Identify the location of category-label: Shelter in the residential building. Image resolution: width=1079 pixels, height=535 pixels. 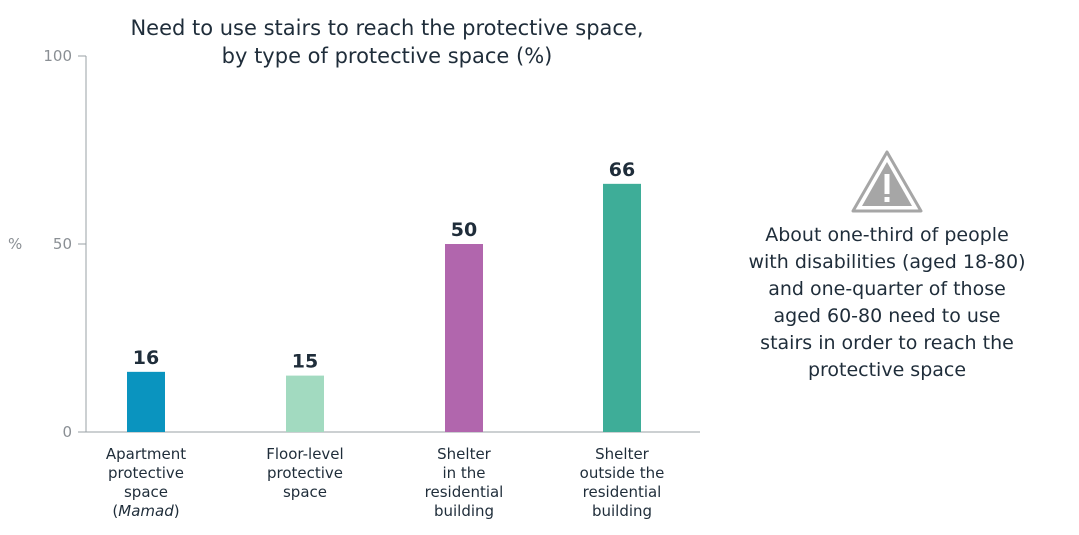
(464, 490).